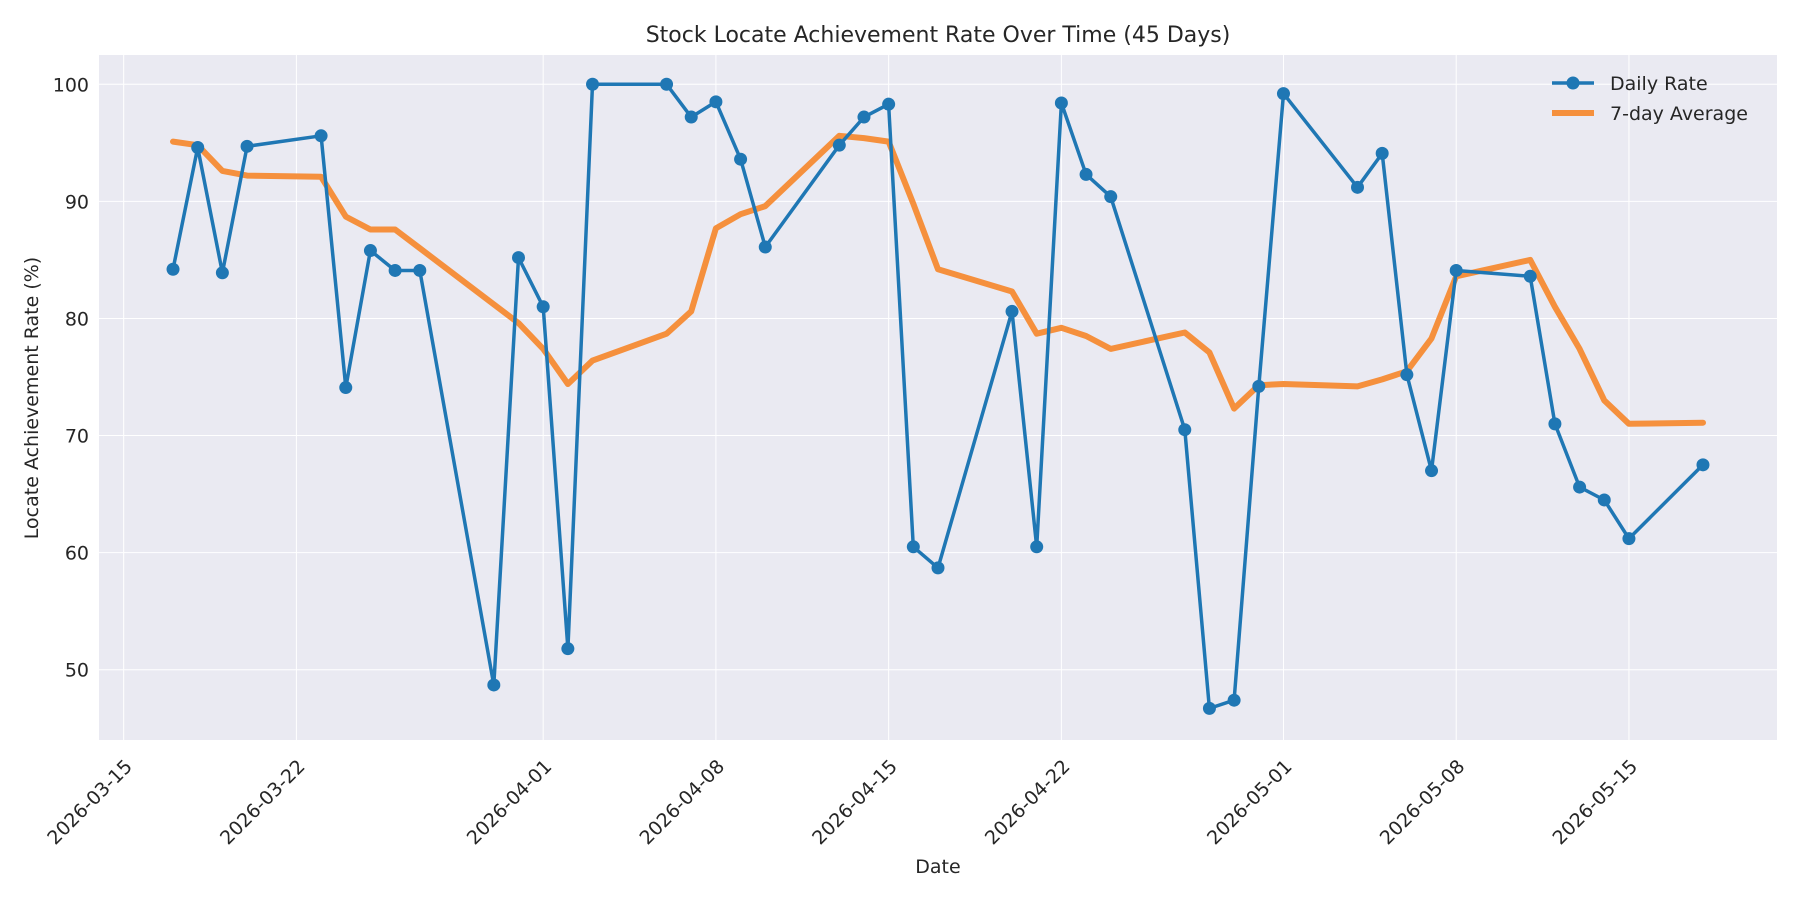 The width and height of the screenshot is (1800, 900). Describe the element at coordinates (1679, 114) in the screenshot. I see `legend-label: 7-day Average` at that location.